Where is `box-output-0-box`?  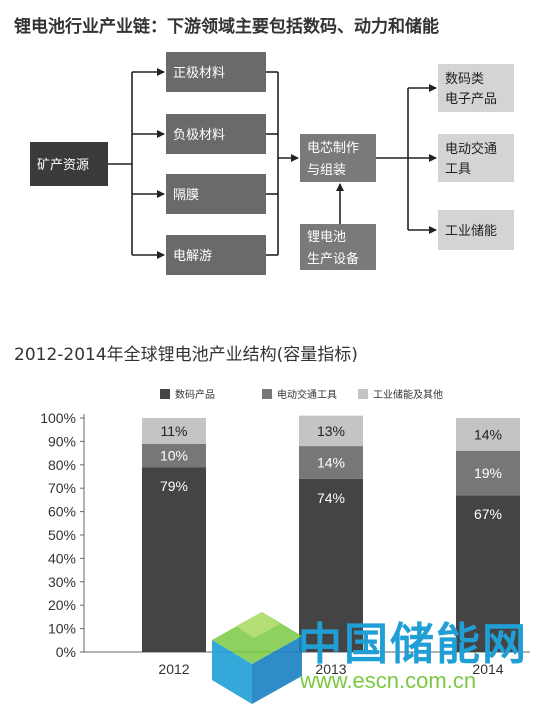 box-output-0-box is located at coordinates (476, 88).